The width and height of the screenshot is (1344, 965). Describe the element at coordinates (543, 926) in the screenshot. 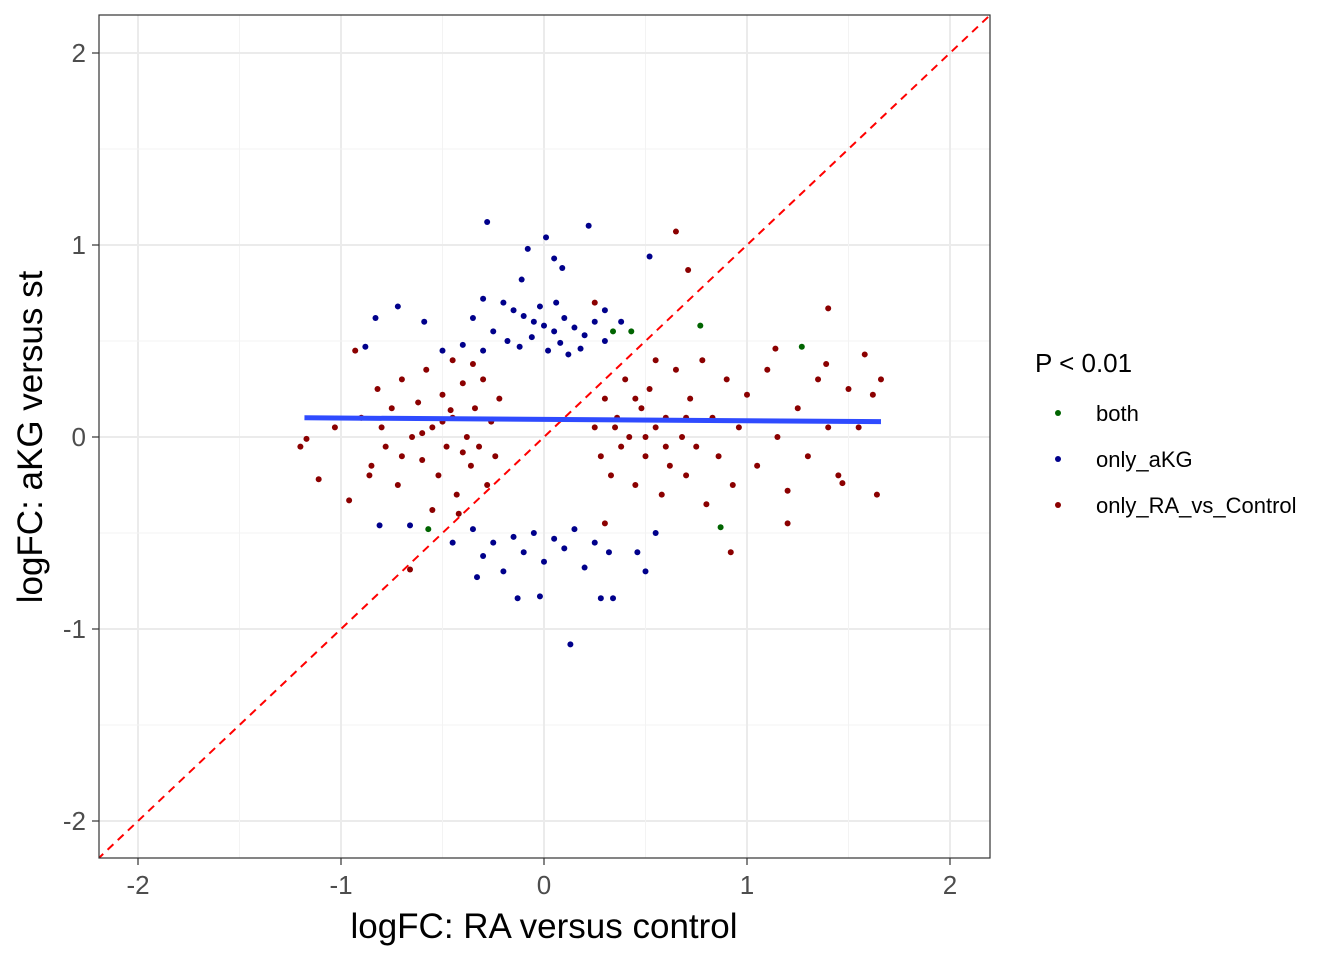

I see `x-axis-label: logFC: RA versus control` at that location.